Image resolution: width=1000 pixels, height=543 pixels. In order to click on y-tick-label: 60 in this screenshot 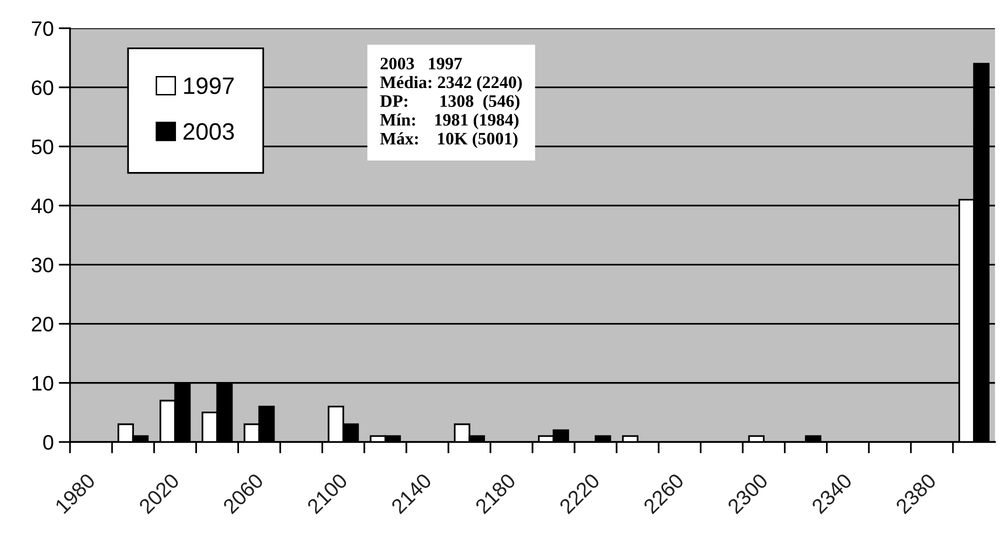, I will do `click(43, 88)`.